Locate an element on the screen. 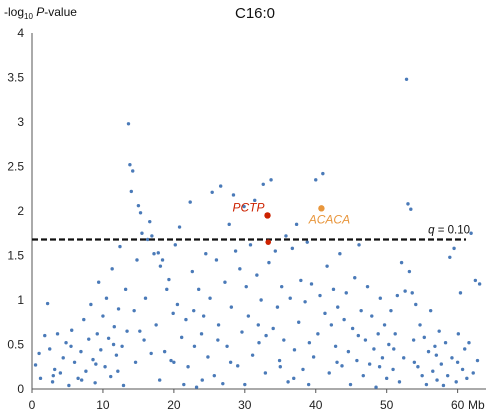 This screenshot has height=414, width=490. acaca-point is located at coordinates (321, 208).